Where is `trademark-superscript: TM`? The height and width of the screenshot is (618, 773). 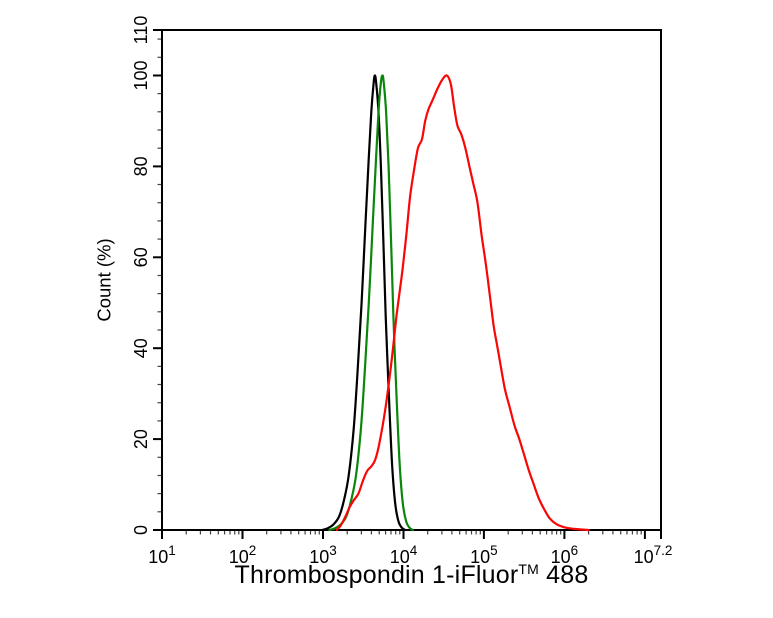 trademark-superscript: TM is located at coordinates (529, 569).